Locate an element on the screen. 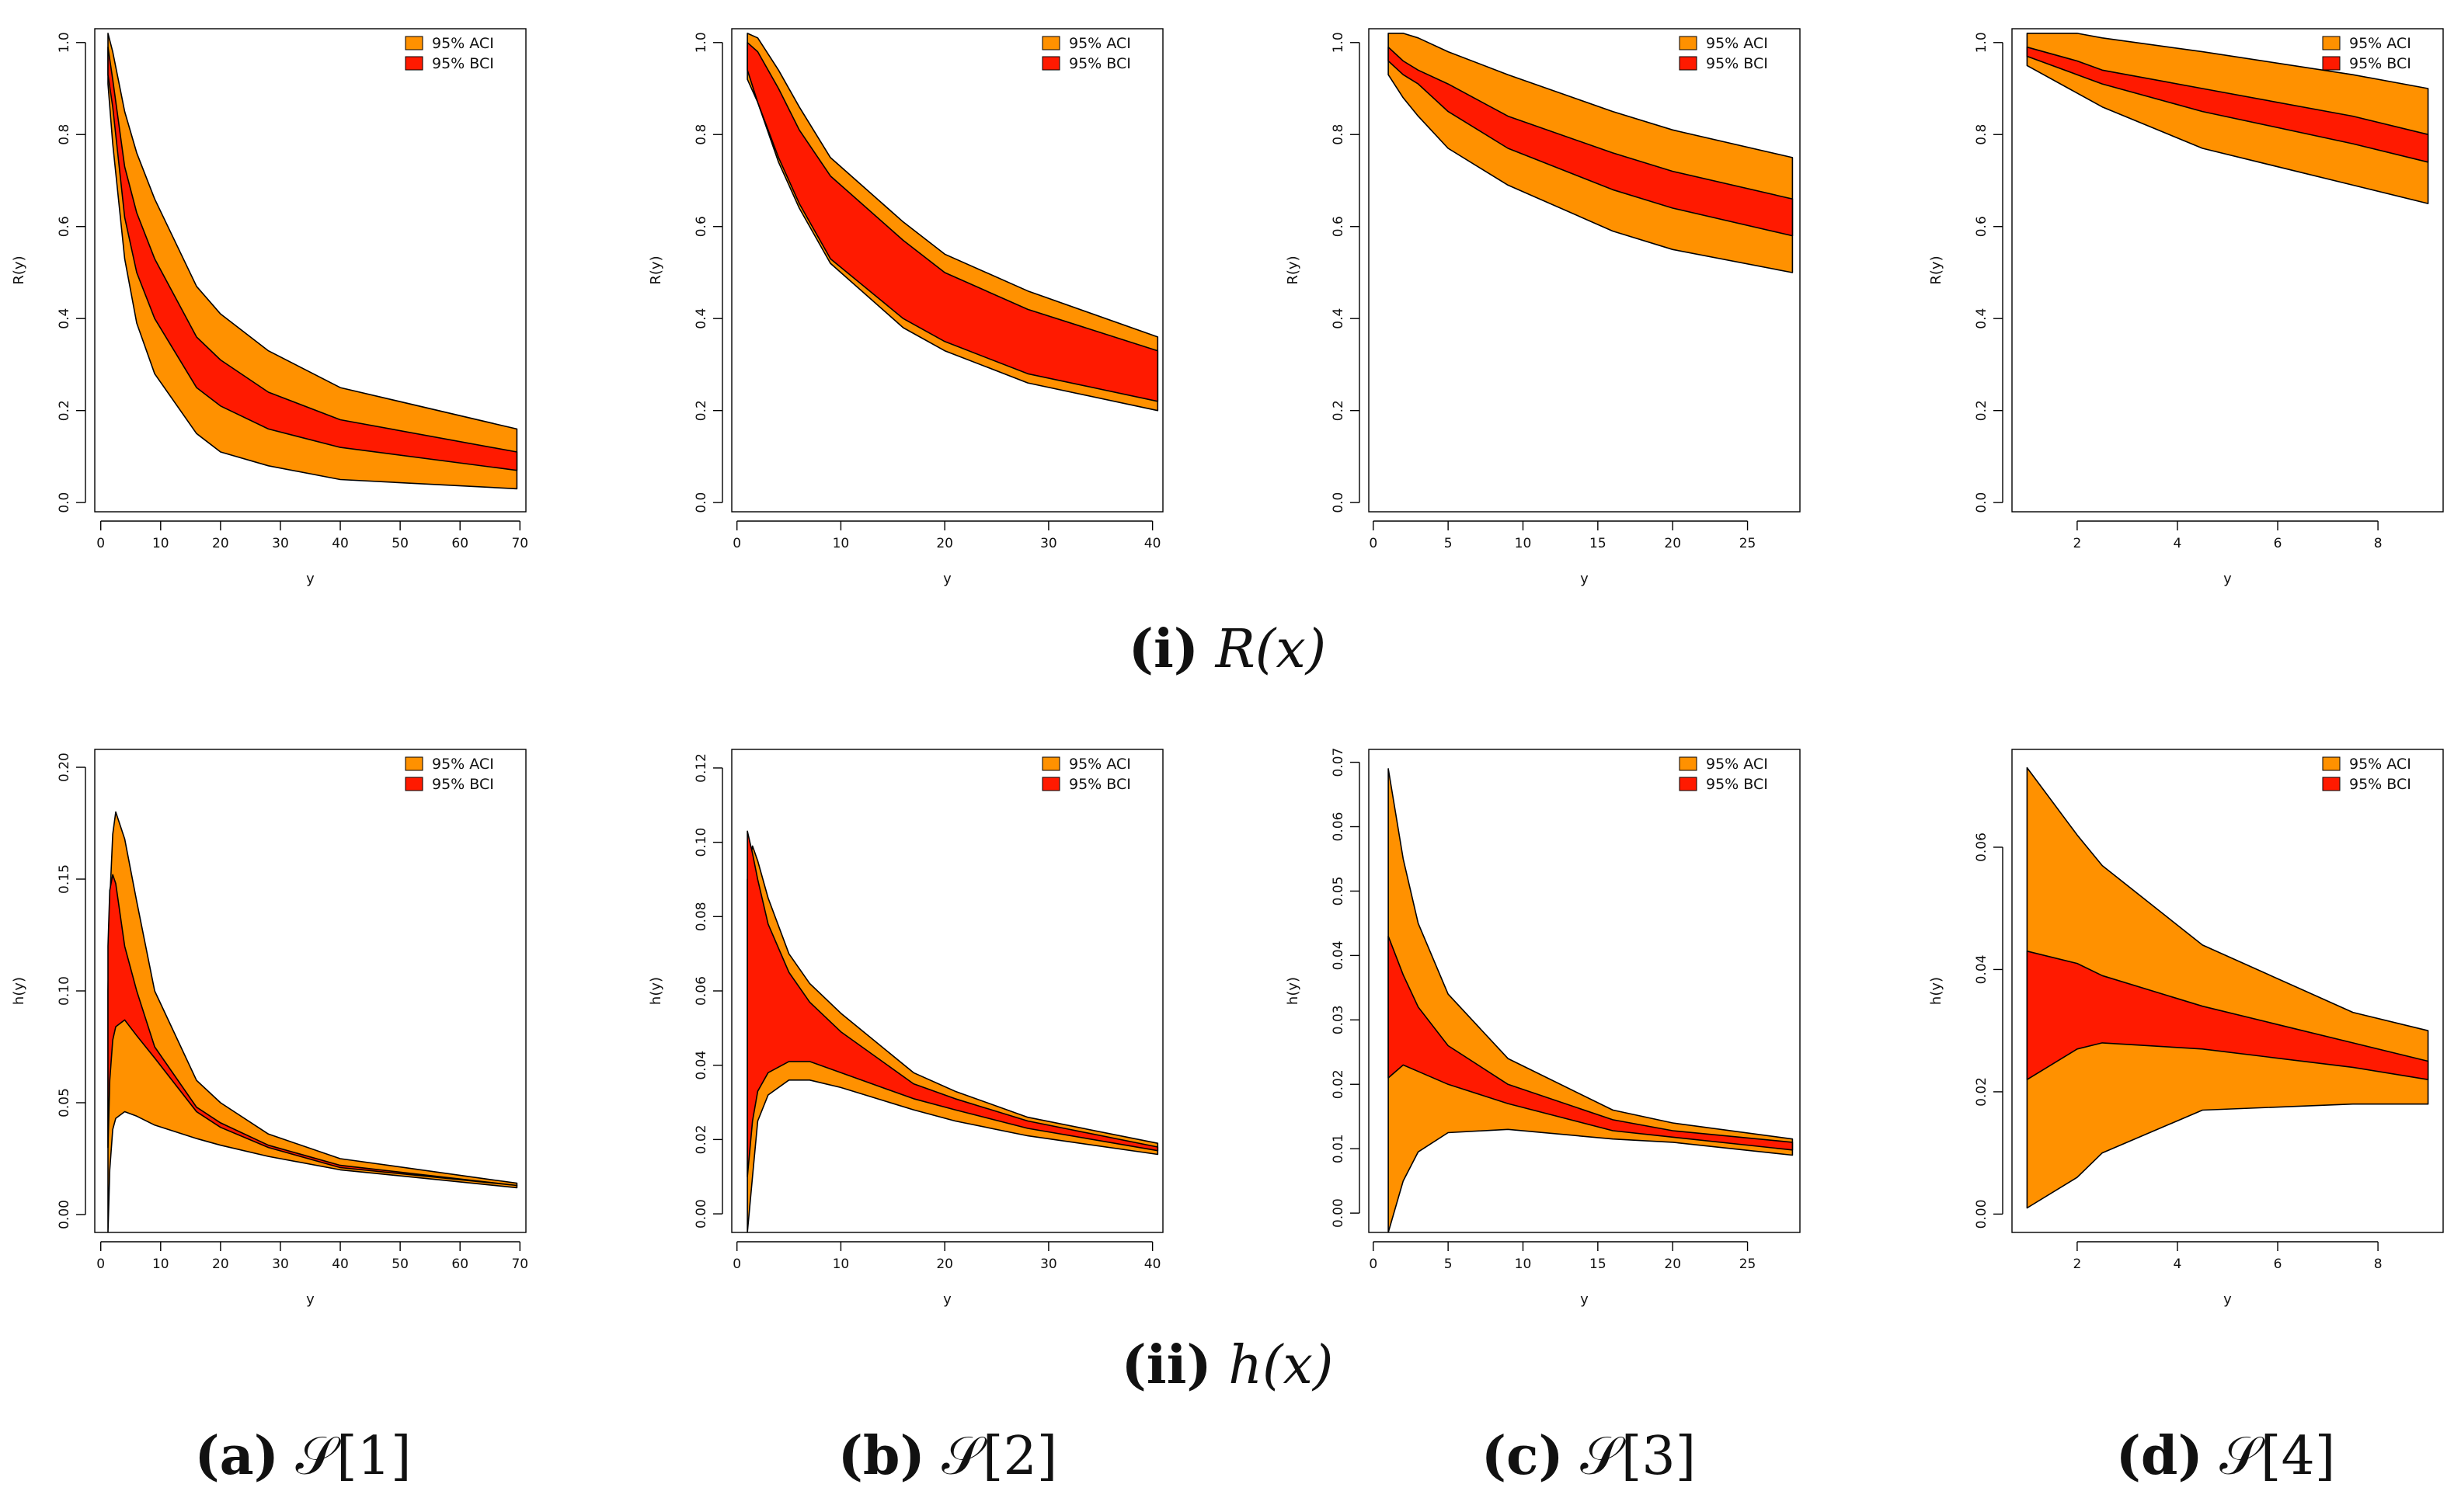  row-caption-h: (ii) h(x) is located at coordinates (1227, 1365).